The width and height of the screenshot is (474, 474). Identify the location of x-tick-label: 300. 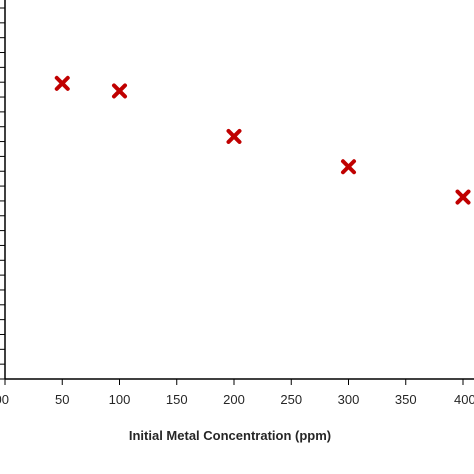
(349, 399).